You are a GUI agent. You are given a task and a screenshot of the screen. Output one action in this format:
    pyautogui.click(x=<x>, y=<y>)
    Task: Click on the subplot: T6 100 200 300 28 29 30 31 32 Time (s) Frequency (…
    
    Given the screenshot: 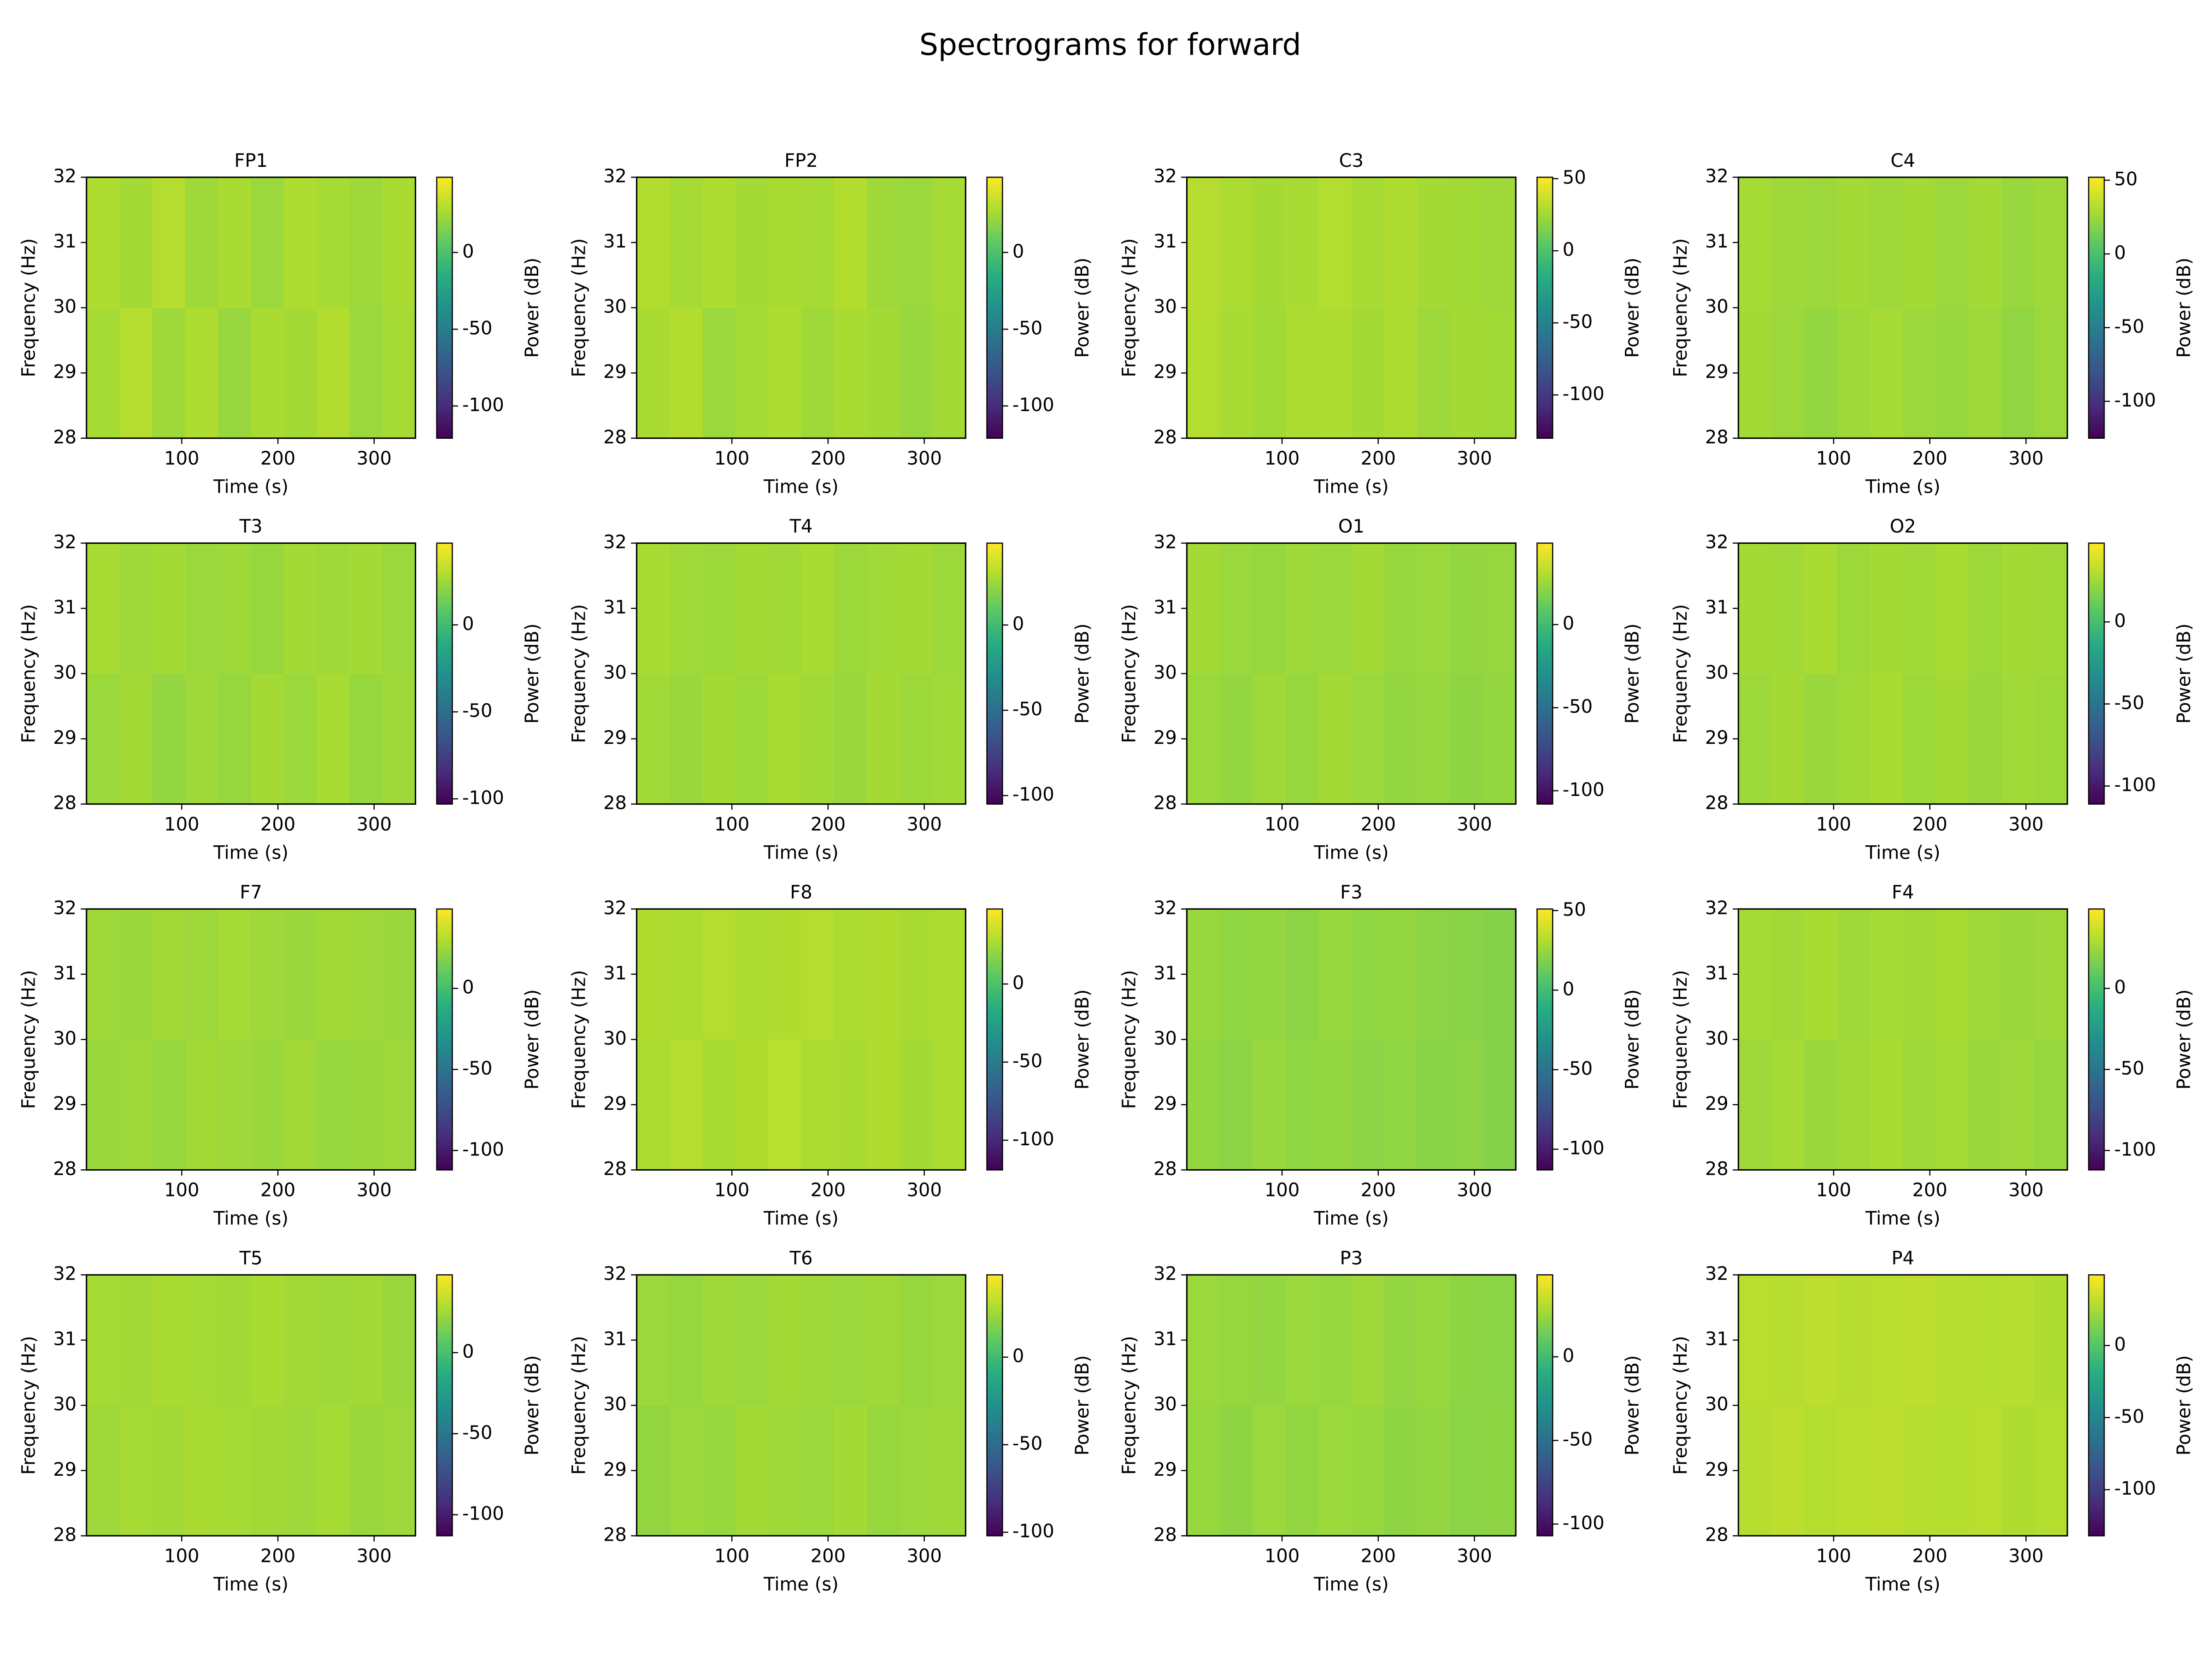 What is the action you would take?
    pyautogui.click(x=830, y=1421)
    